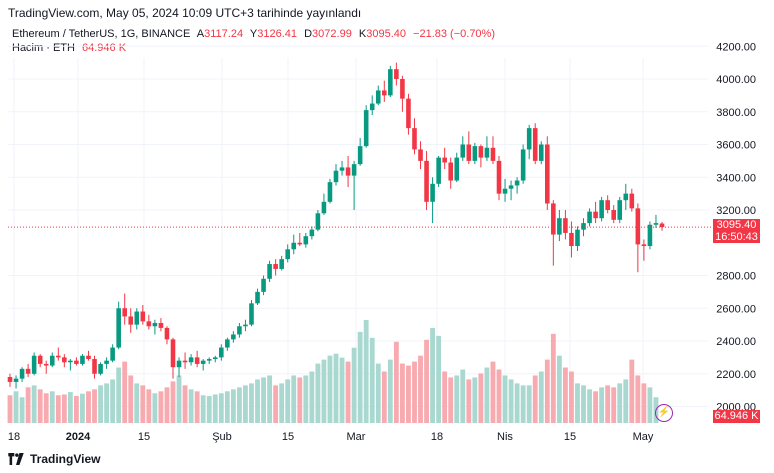 The image size is (774, 473). I want to click on y-tick-label: 3200.00, so click(736, 211).